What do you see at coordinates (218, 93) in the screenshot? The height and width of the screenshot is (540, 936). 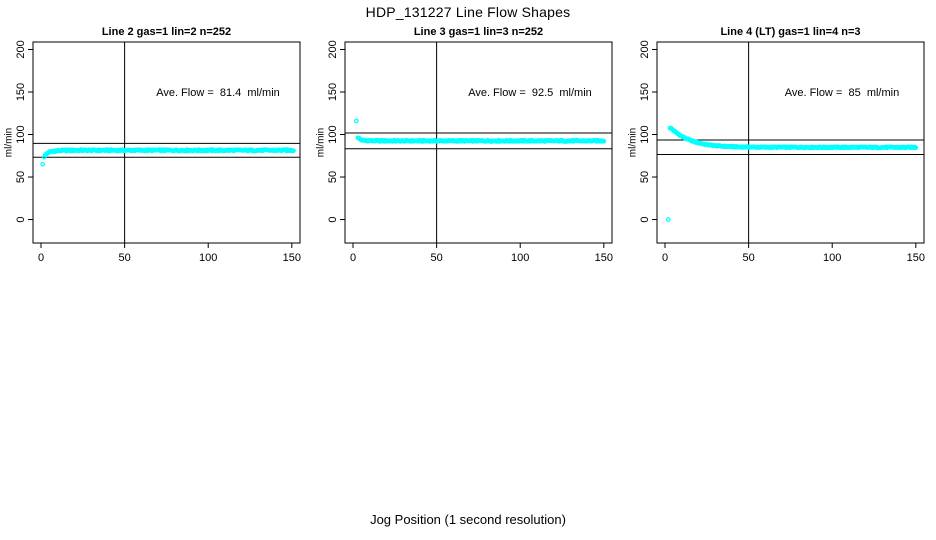 I see `panel-line2-ave-flow-annotation: Ave. Flow = 81.4 ml/min` at bounding box center [218, 93].